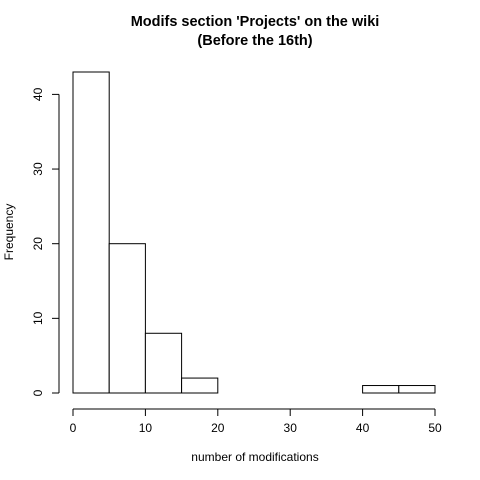 This screenshot has width=480, height=480. What do you see at coordinates (38, 94) in the screenshot?
I see `y-tick-label: 40` at bounding box center [38, 94].